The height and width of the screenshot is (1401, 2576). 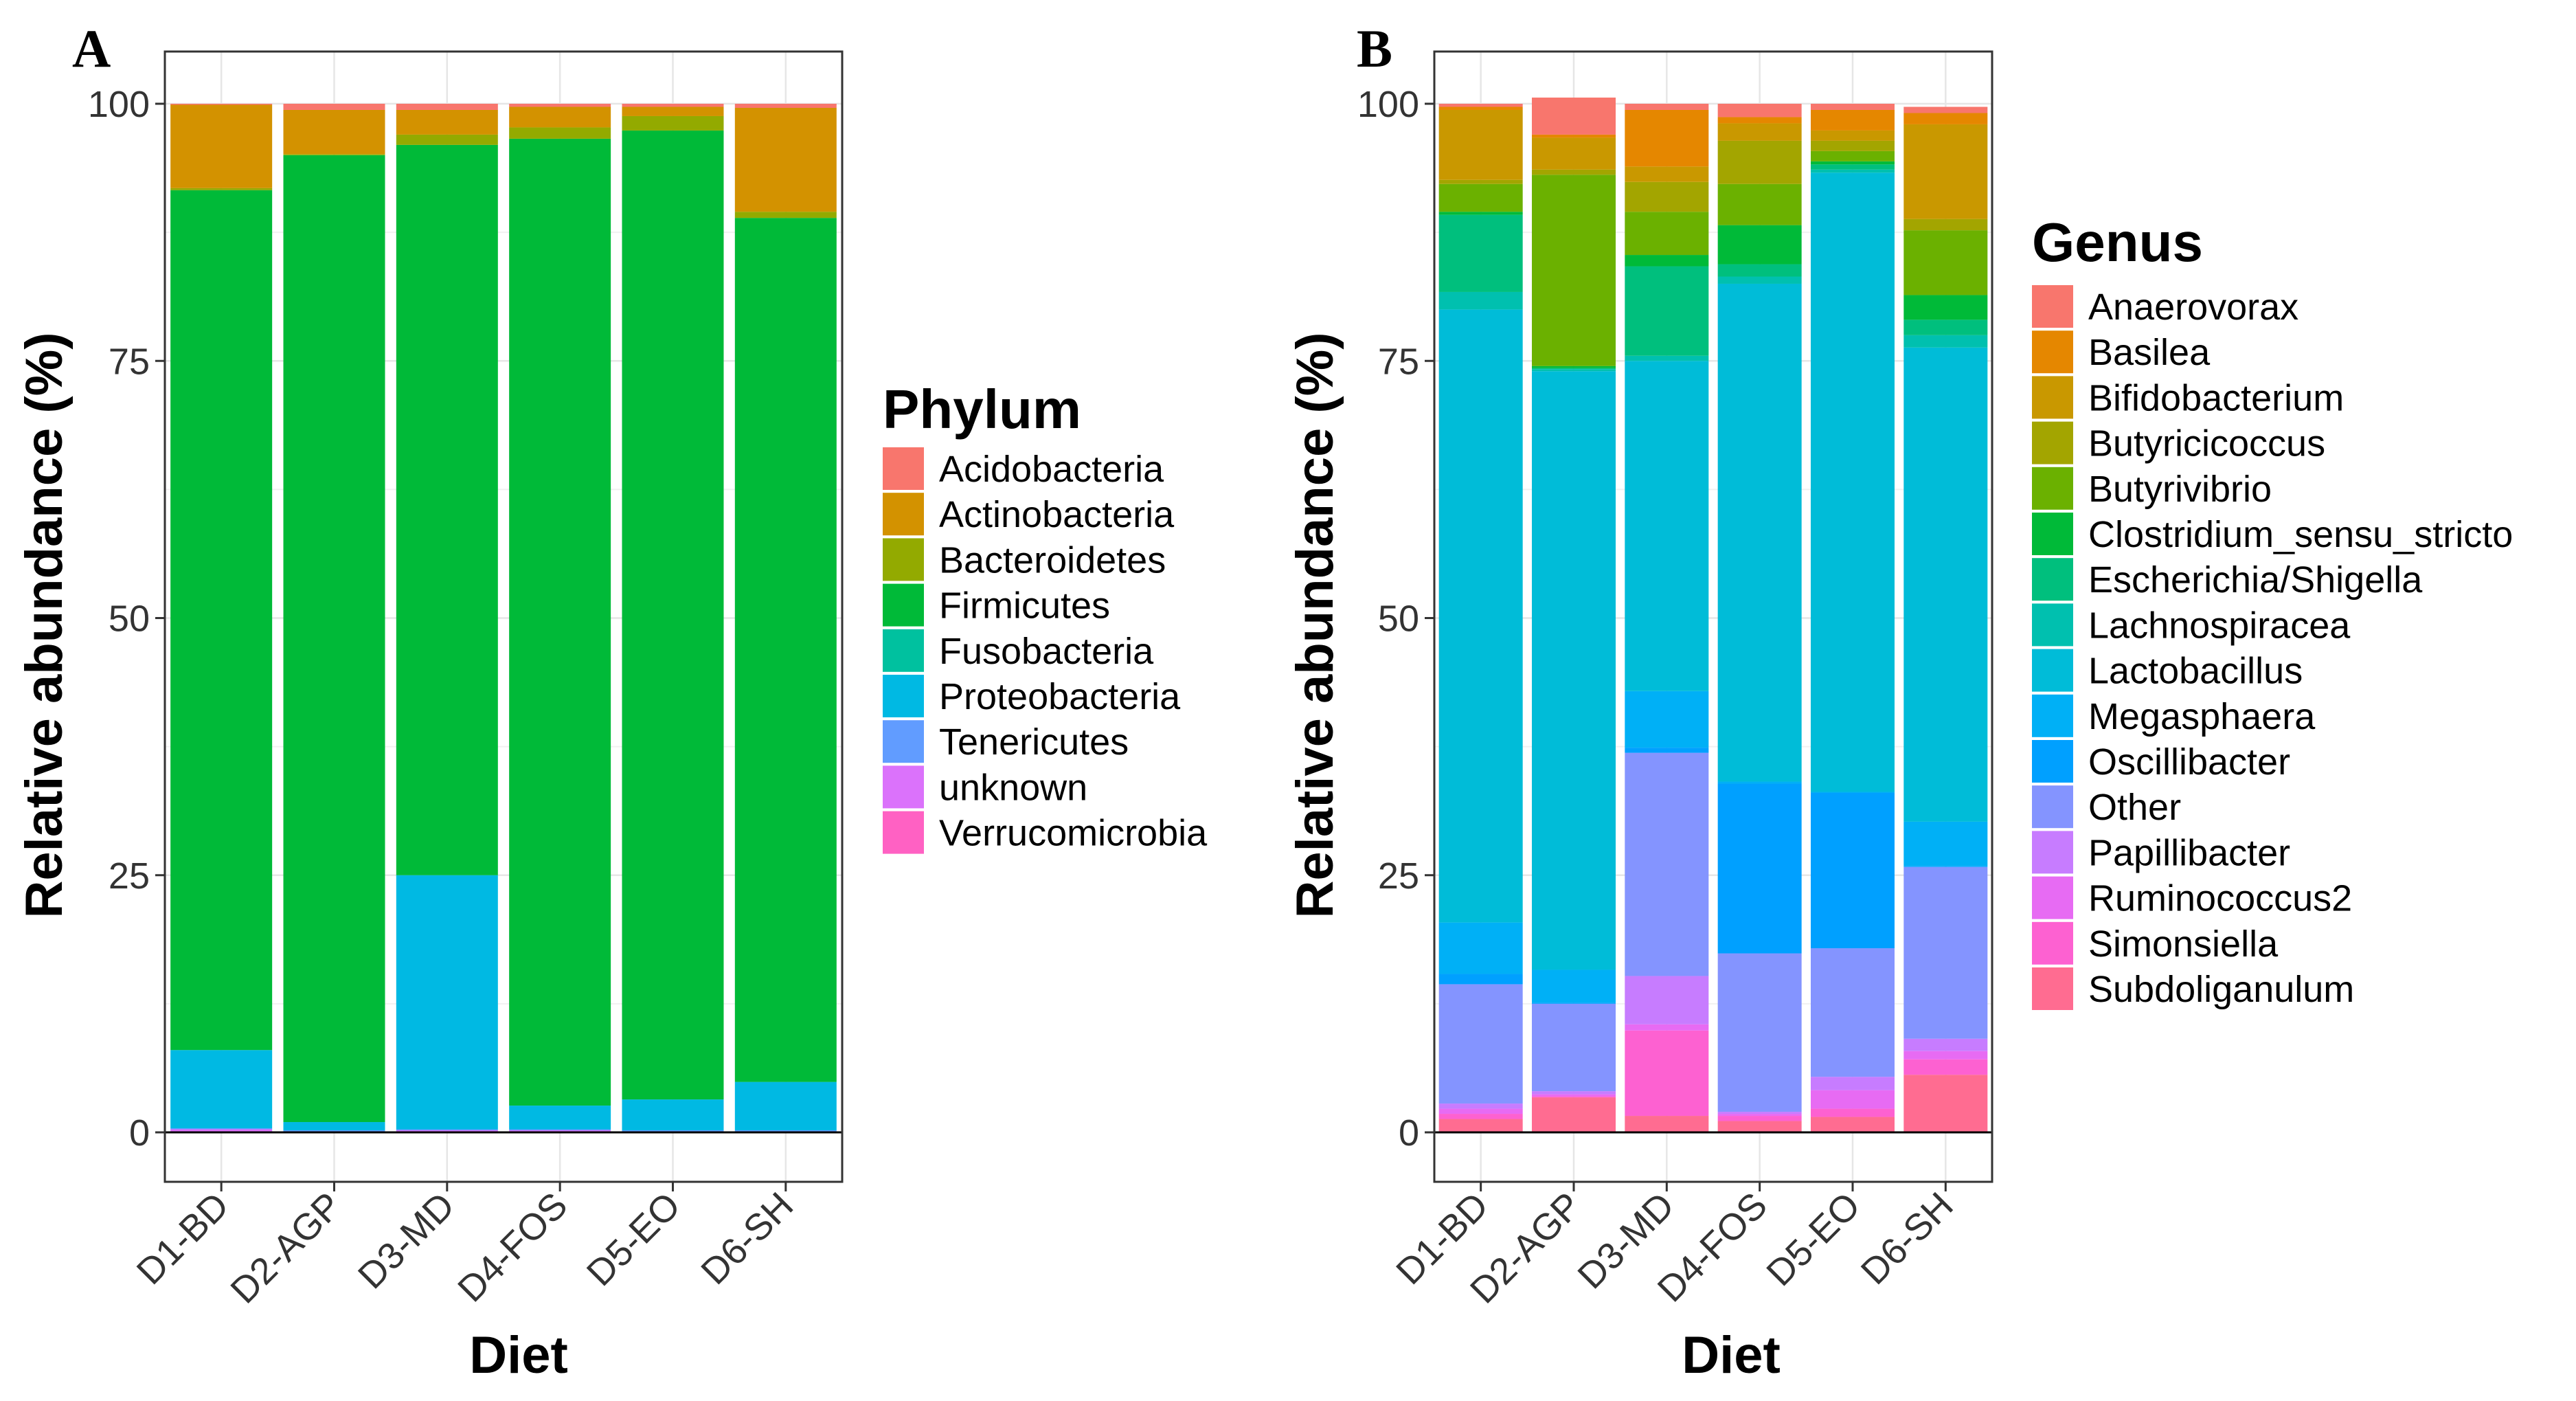 I want to click on legend-label: Anaerovorax, so click(x=2193, y=307).